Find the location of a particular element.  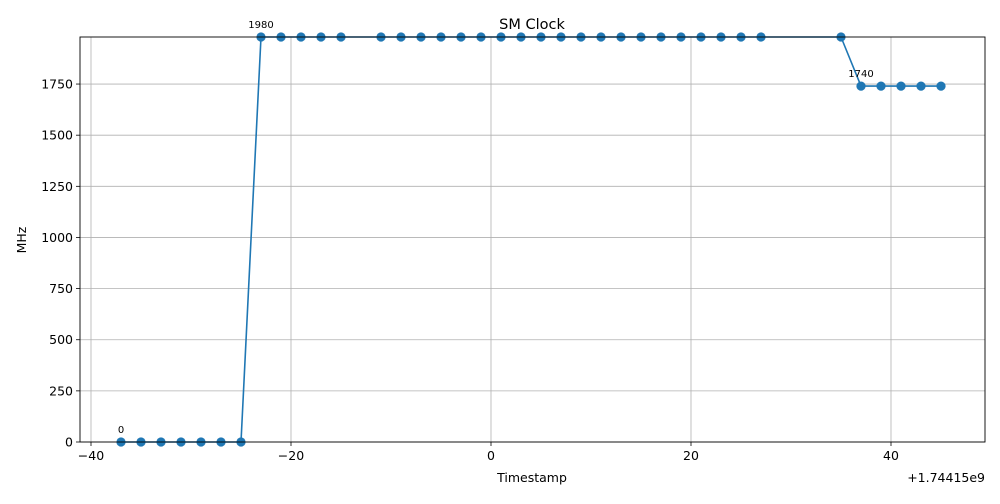

x-tick-label: −40 is located at coordinates (91, 455).